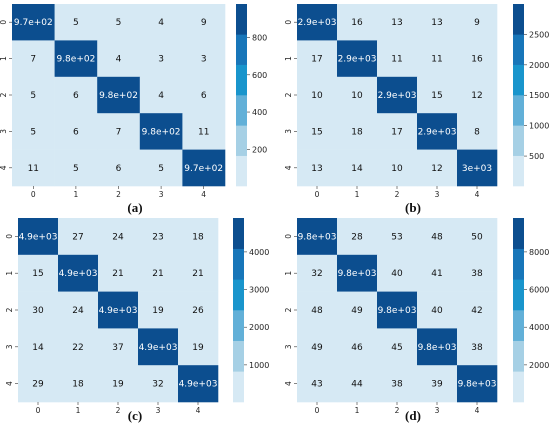 Image resolution: width=550 pixels, height=429 pixels. Describe the element at coordinates (316, 132) in the screenshot. I see `cell-label: 15` at that location.